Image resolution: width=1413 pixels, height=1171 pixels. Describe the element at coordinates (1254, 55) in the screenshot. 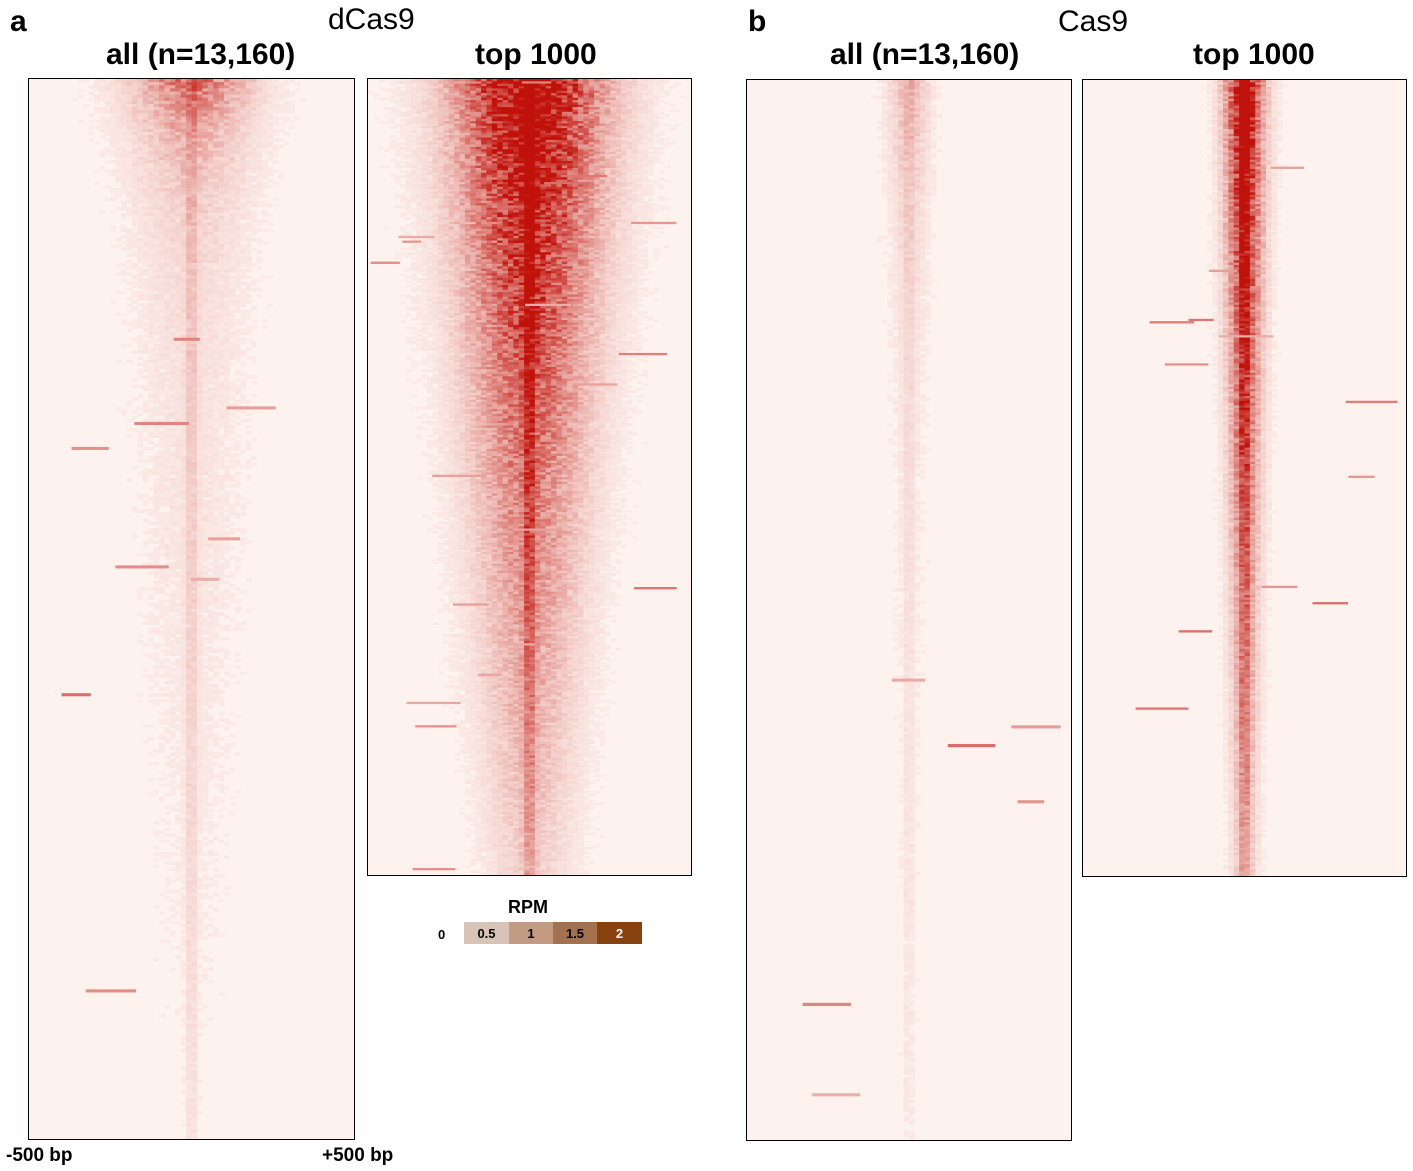

I see `panel-b-top-label: top 1000` at that location.